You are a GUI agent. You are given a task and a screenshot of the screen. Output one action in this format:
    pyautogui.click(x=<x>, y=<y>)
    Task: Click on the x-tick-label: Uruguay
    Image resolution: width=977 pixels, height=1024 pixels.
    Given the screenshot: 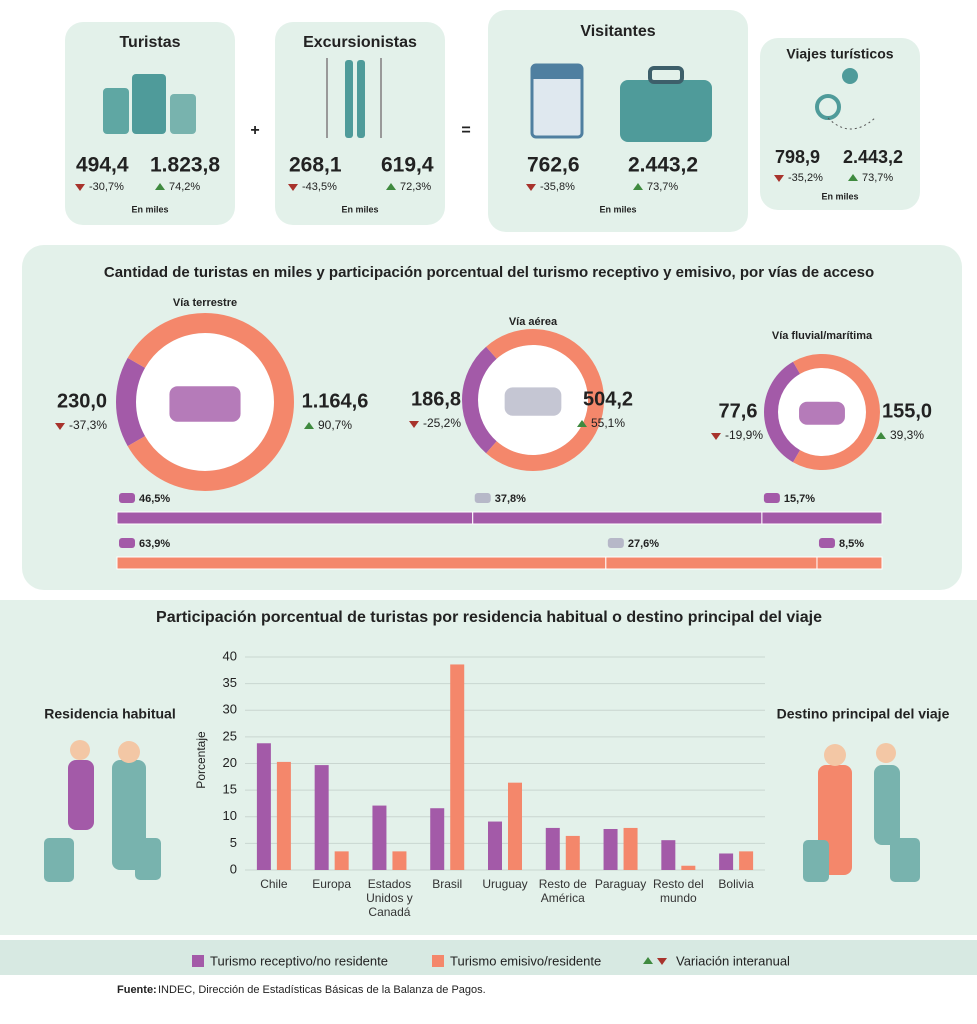 What is the action you would take?
    pyautogui.click(x=505, y=884)
    